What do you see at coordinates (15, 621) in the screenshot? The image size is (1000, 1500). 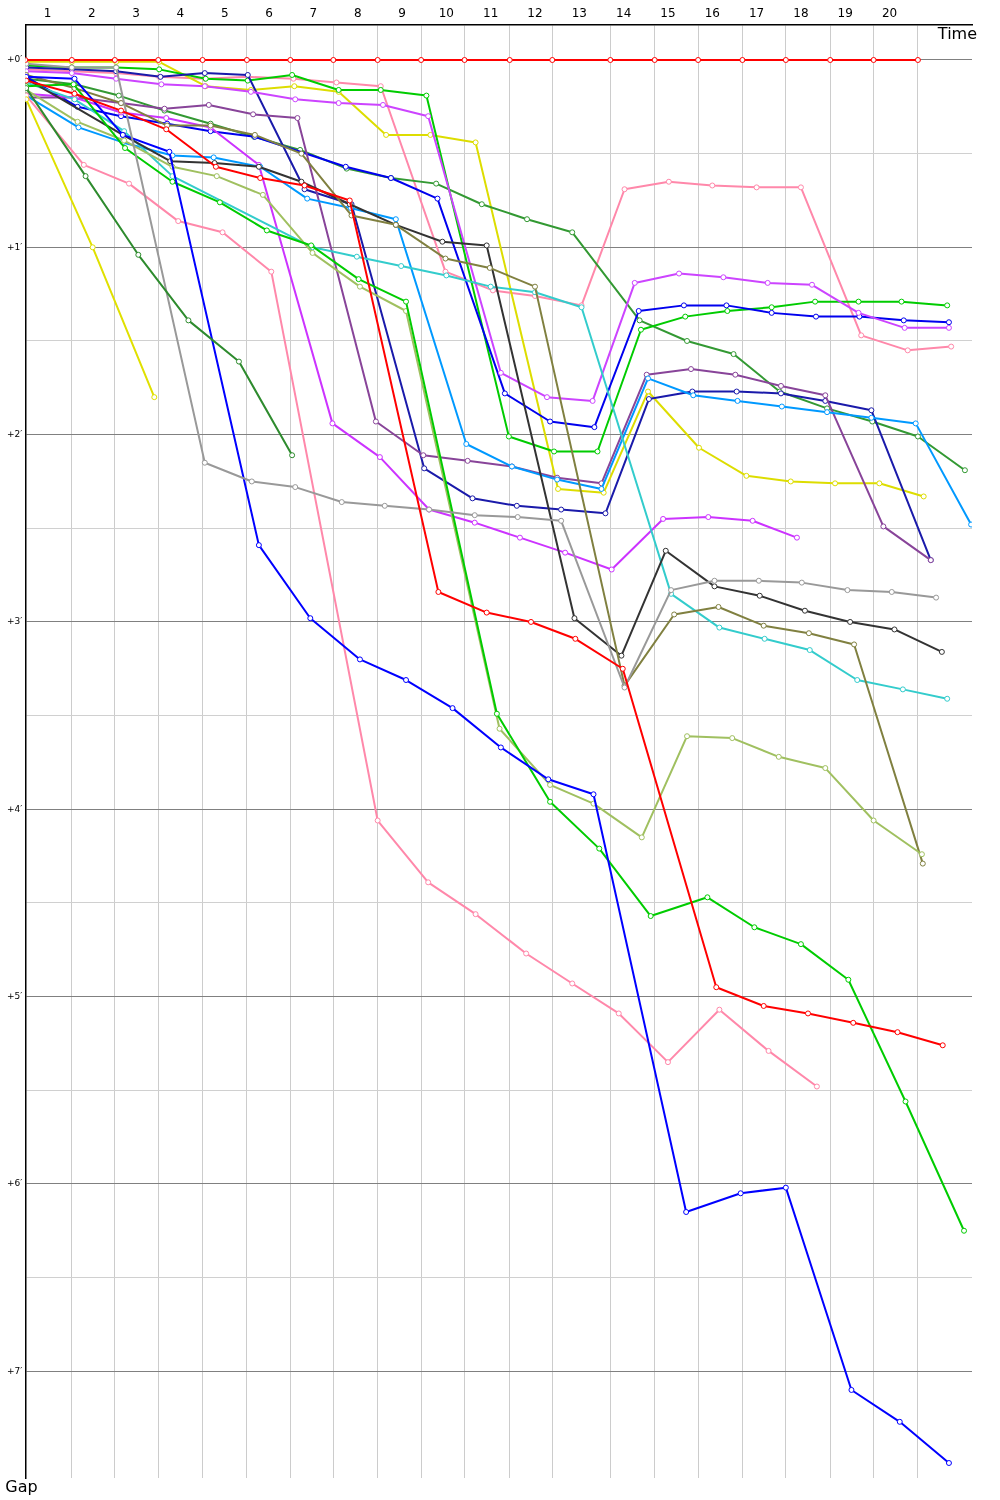 I see `y-tick-label: +3′` at bounding box center [15, 621].